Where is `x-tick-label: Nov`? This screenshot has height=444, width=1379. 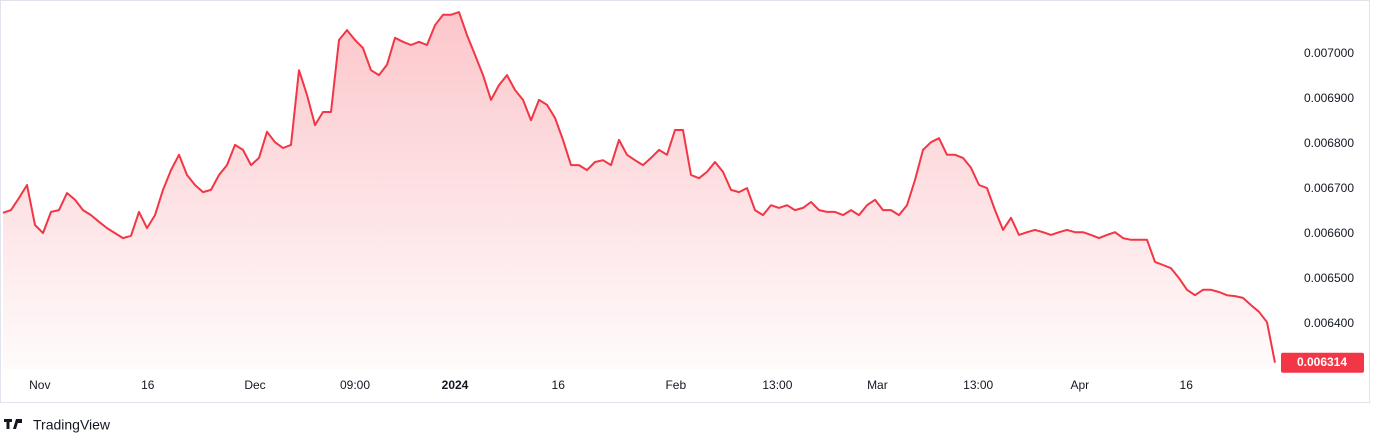
x-tick-label: Nov is located at coordinates (39, 385).